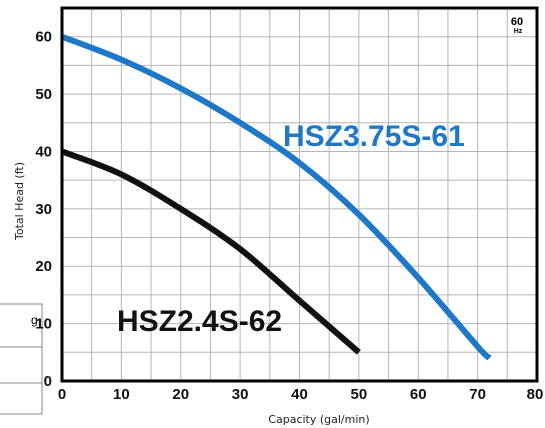  Describe the element at coordinates (43, 151) in the screenshot. I see `y-tick-label: 40` at that location.